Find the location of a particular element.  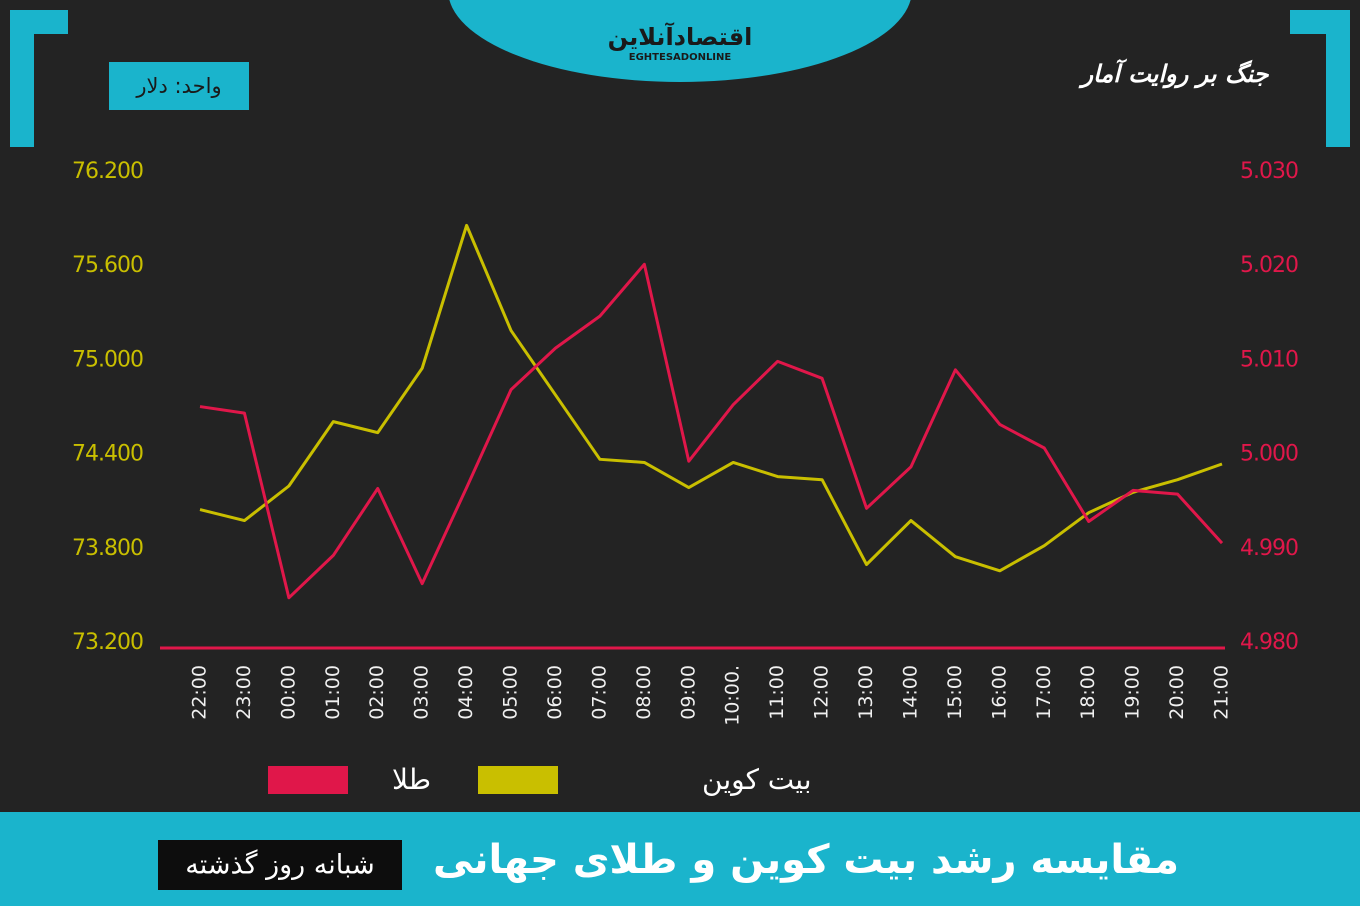

x-tick-label: 13:00 is located at coordinates (866, 692).